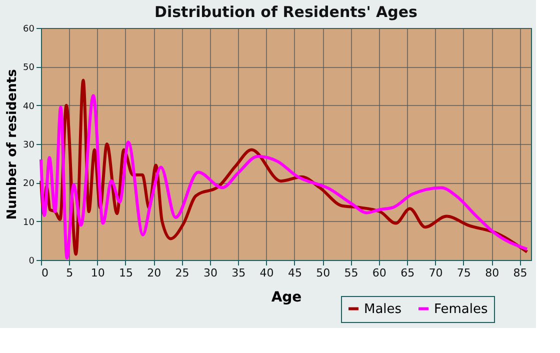 This screenshot has width=560, height=353. Describe the element at coordinates (323, 273) in the screenshot. I see `x-tick-label: 50` at that location.